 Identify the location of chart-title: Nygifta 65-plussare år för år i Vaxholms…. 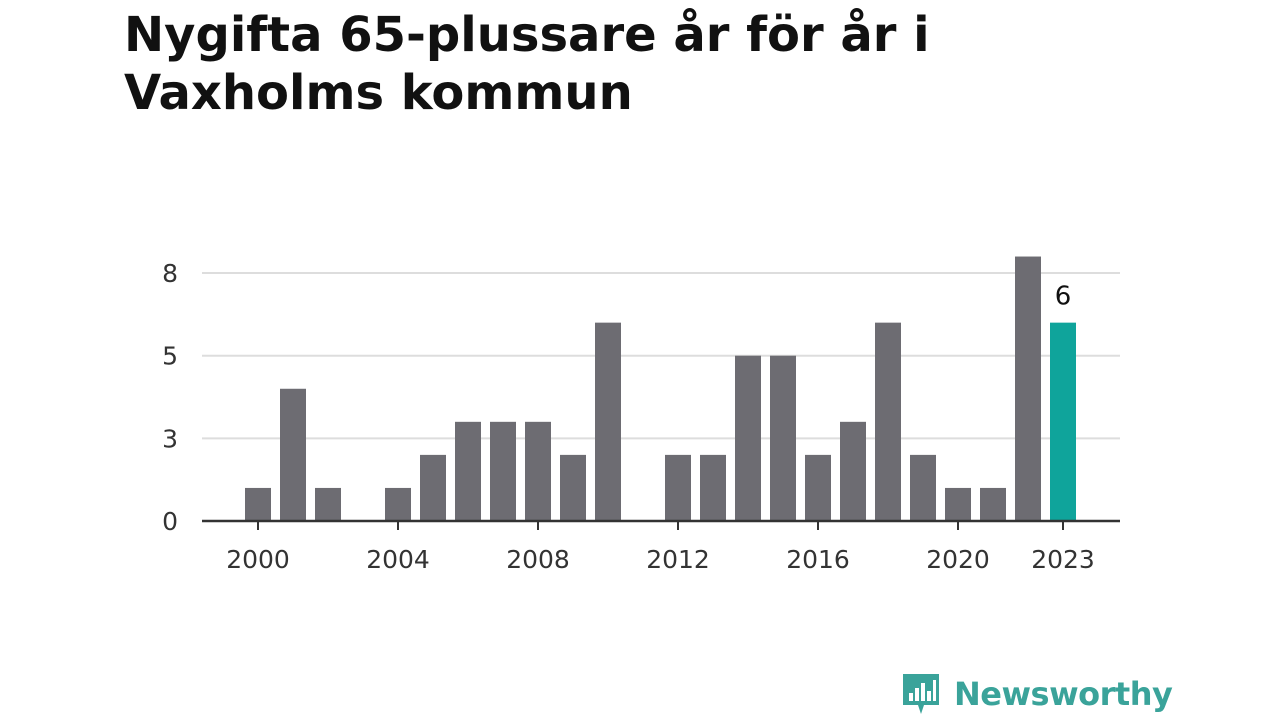
(527, 64).